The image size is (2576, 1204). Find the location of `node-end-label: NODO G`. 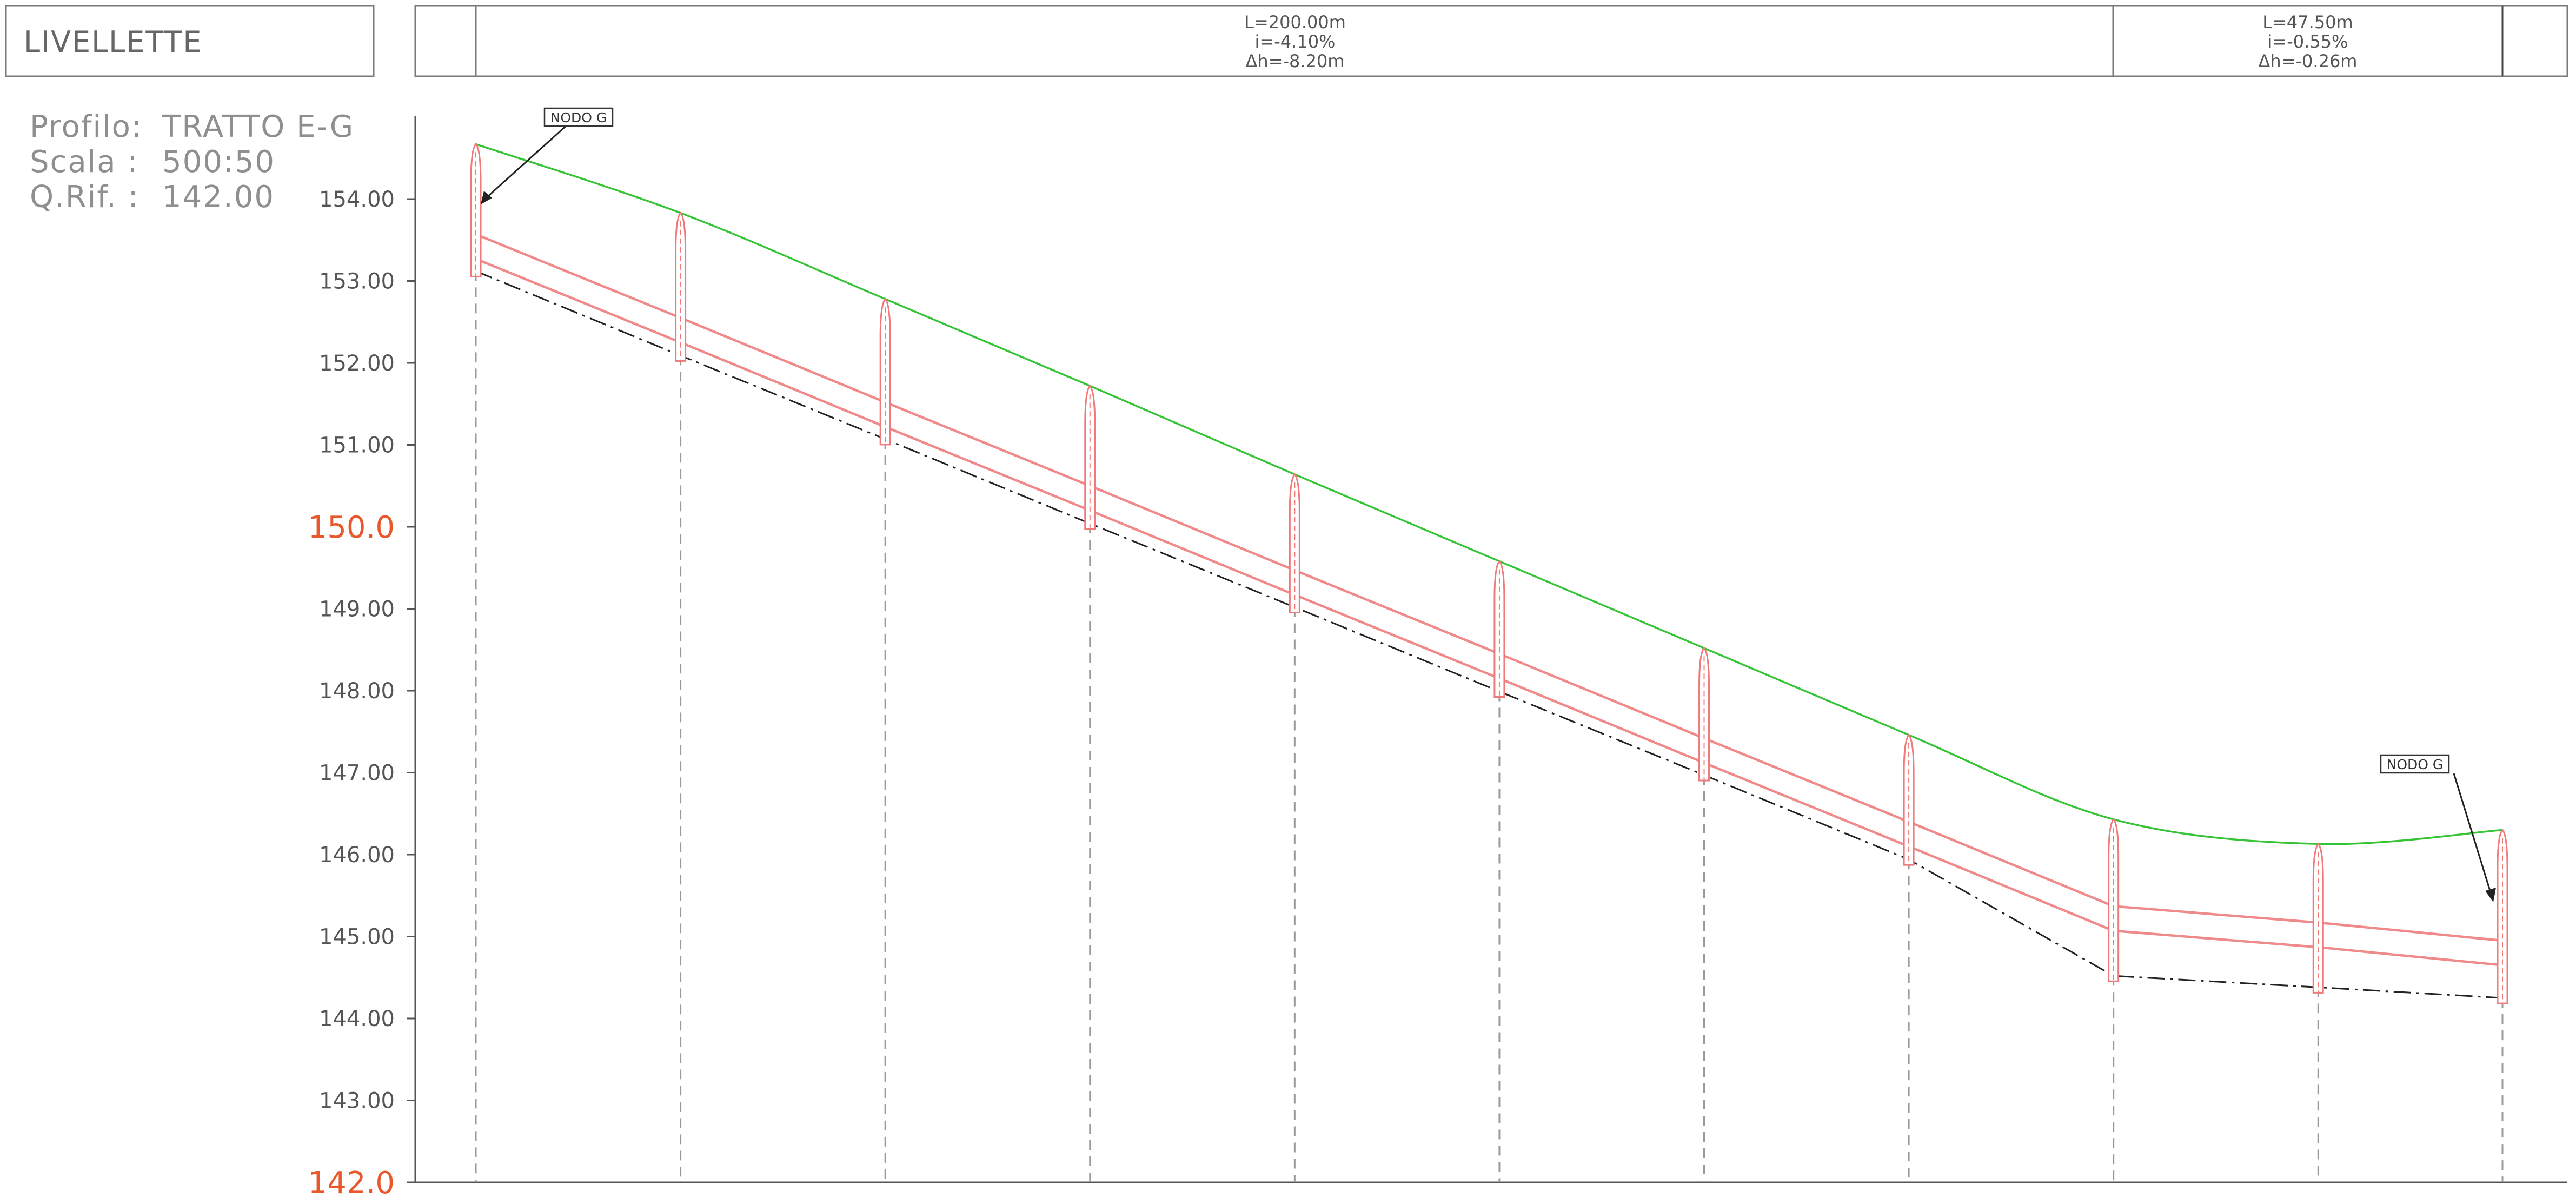

node-end-label: NODO G is located at coordinates (2415, 764).